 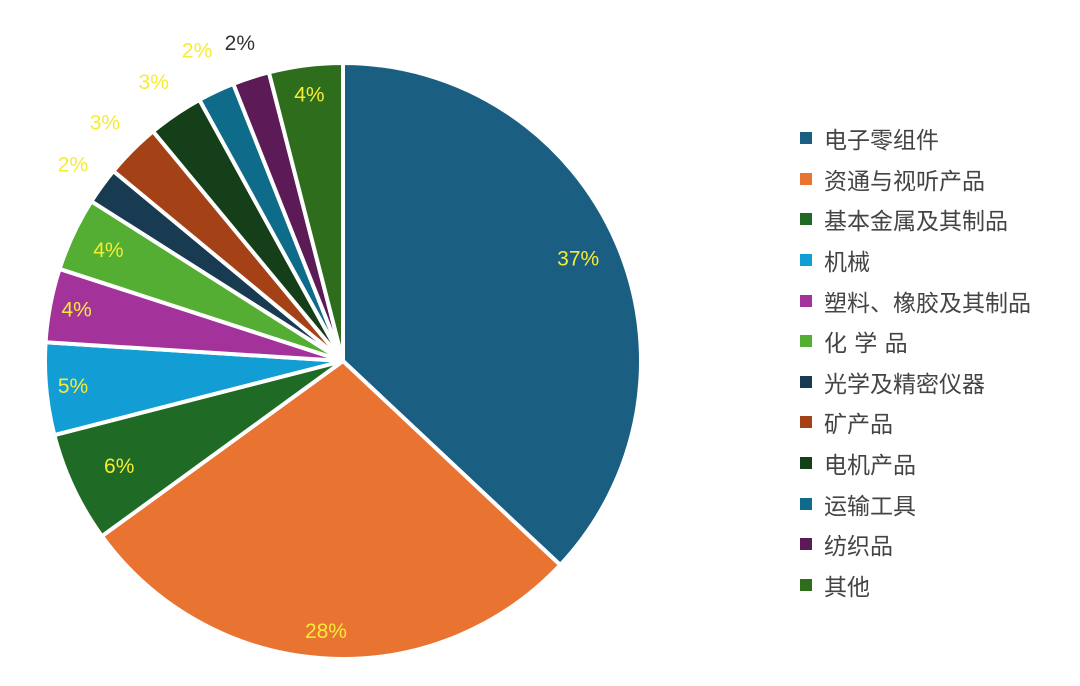 I want to click on legend-label: 资通与视听产品, so click(x=904, y=181).